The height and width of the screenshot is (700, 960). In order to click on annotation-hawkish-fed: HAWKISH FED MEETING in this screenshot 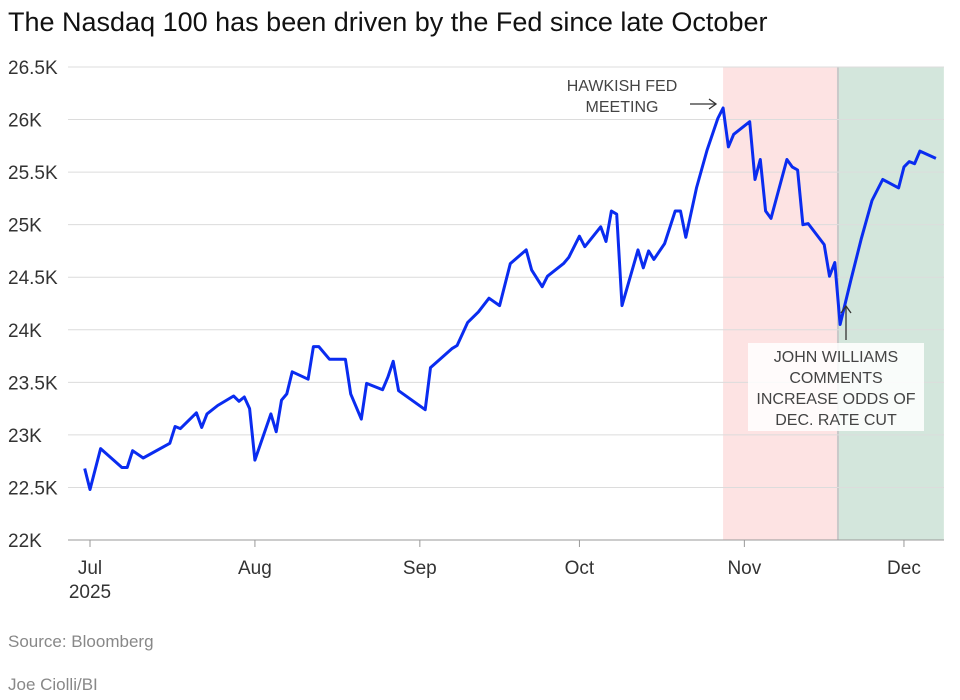, I will do `click(642, 97)`.